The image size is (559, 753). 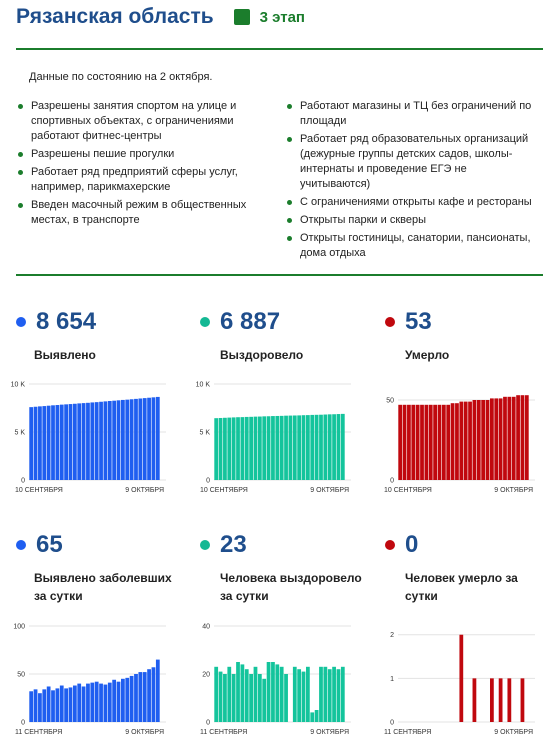 What do you see at coordinates (103, 587) in the screenshot?
I see `stat-label: Выявлено заболевших за сутки` at bounding box center [103, 587].